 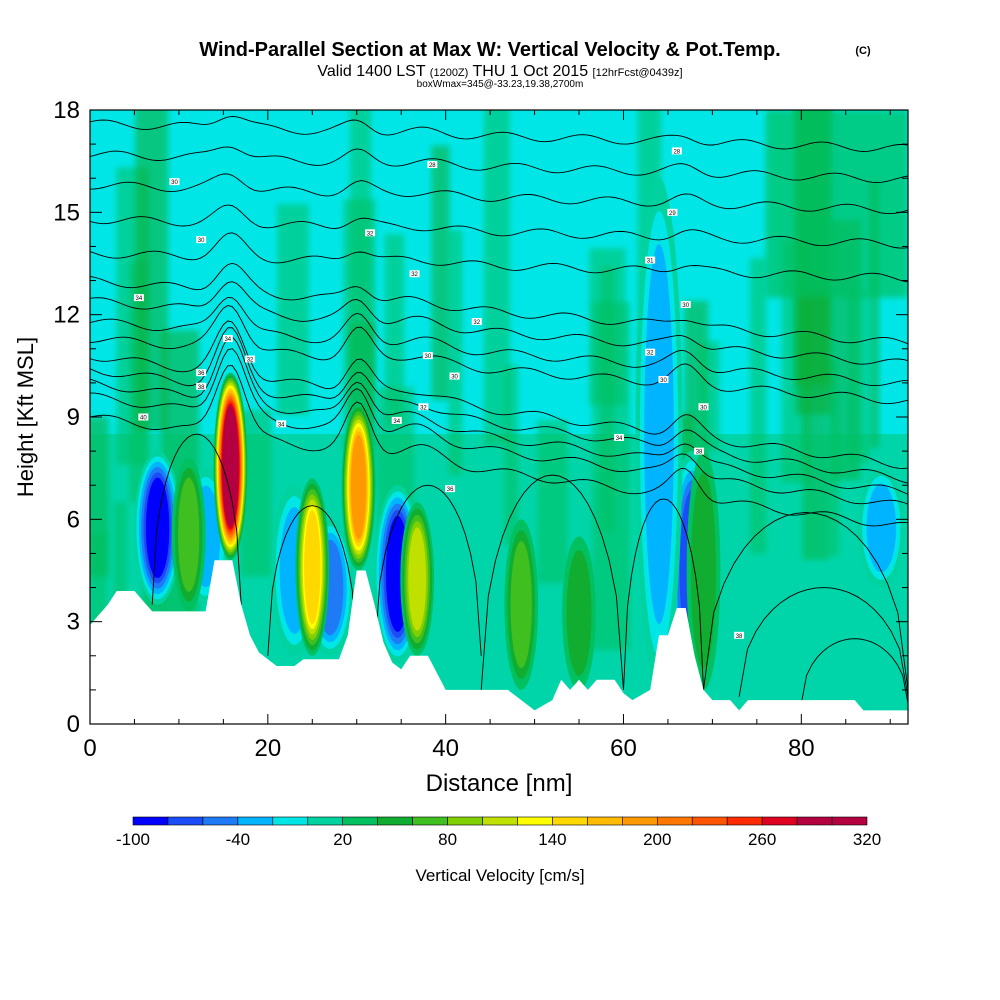 What do you see at coordinates (499, 783) in the screenshot?
I see `x-axis-label: Distance [nm]` at bounding box center [499, 783].